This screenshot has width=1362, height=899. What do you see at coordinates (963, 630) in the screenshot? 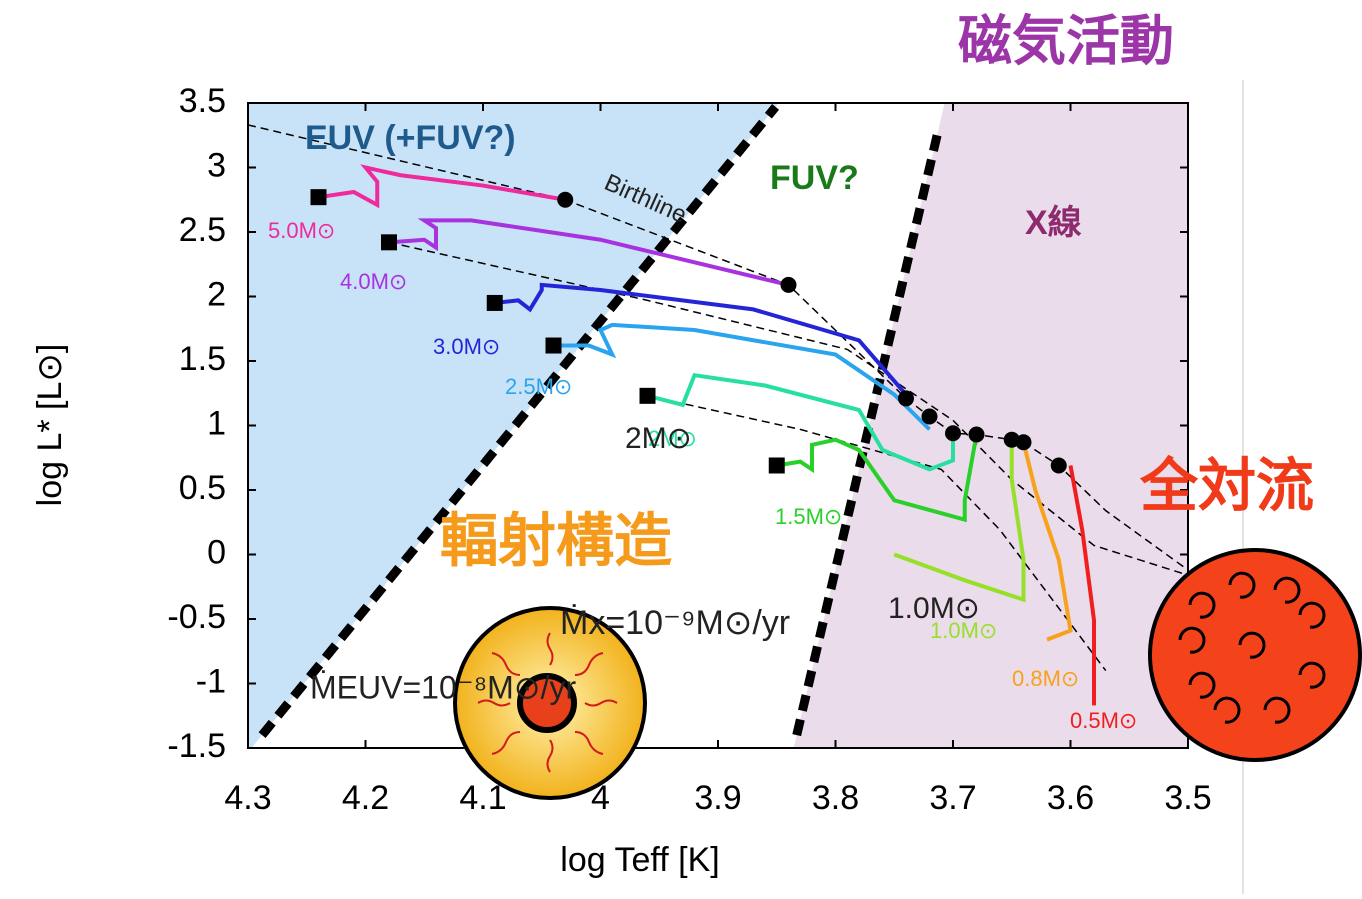
I see `track-label: 1.0M⊙` at bounding box center [963, 630].